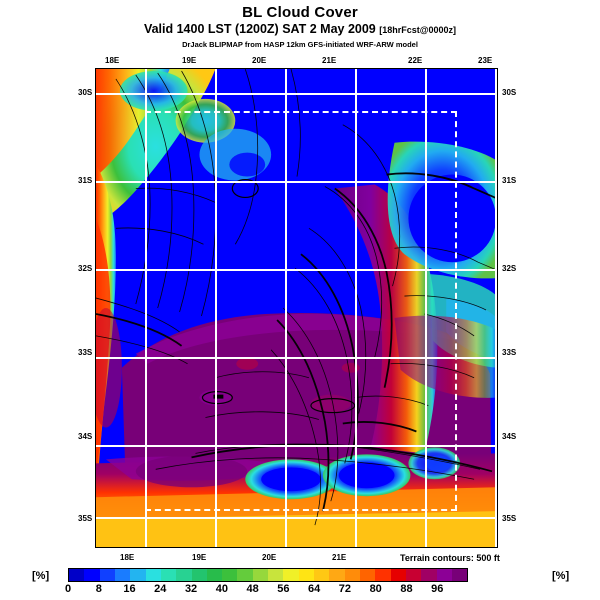 Image resolution: width=600 pixels, height=600 pixels. Describe the element at coordinates (509, 180) in the screenshot. I see `axis-label-right-31S: 31S` at that location.